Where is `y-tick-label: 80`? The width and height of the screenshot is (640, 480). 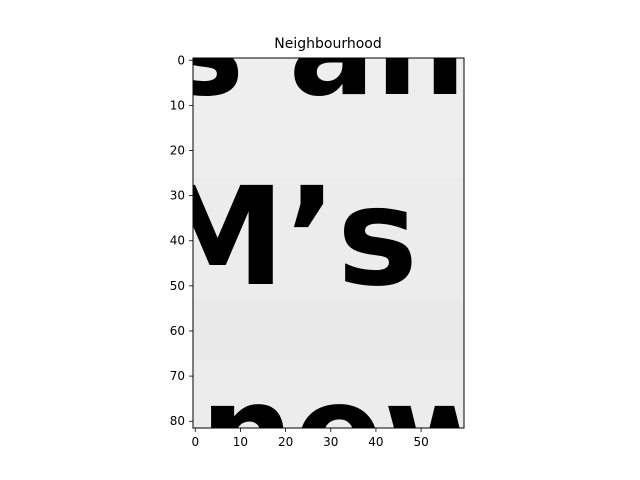 y-tick-label: 80 is located at coordinates (177, 421).